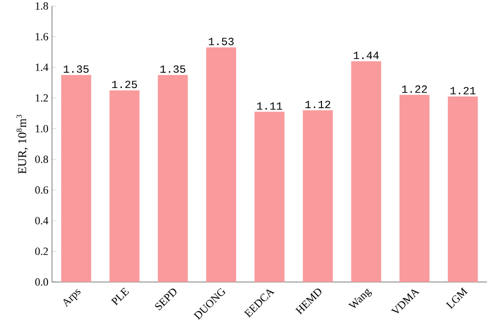 The width and height of the screenshot is (491, 334). Describe the element at coordinates (41, 160) in the screenshot. I see `y-tick-label: 0.8` at that location.